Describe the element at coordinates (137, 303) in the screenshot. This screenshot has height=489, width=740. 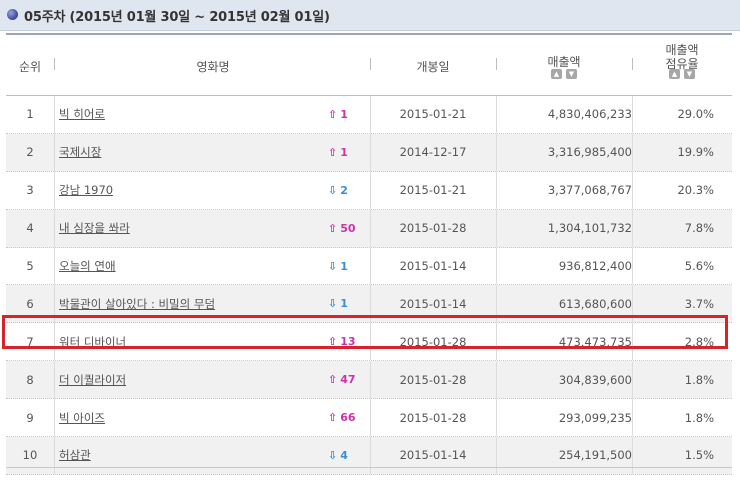
I see `movie-title-link: 박물관이 살아있다 : 비밀의 무덤` at that location.